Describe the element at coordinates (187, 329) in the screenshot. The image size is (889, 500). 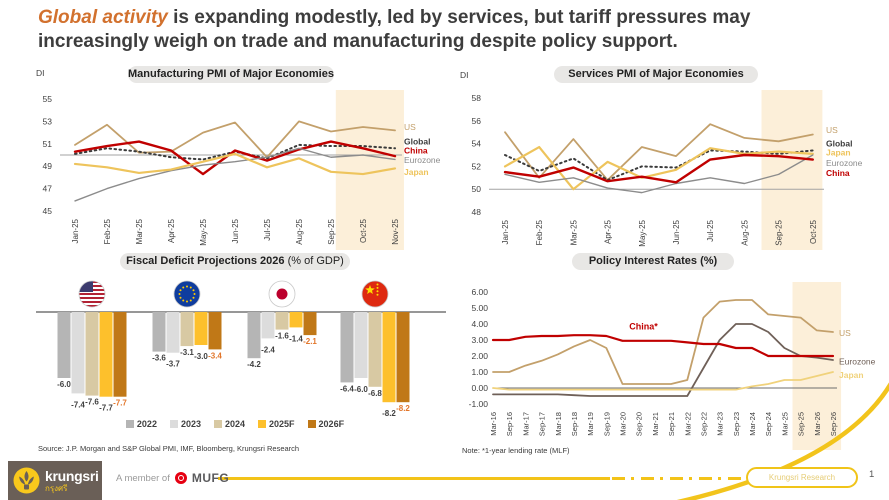
I see `bar-eu-2024` at that location.